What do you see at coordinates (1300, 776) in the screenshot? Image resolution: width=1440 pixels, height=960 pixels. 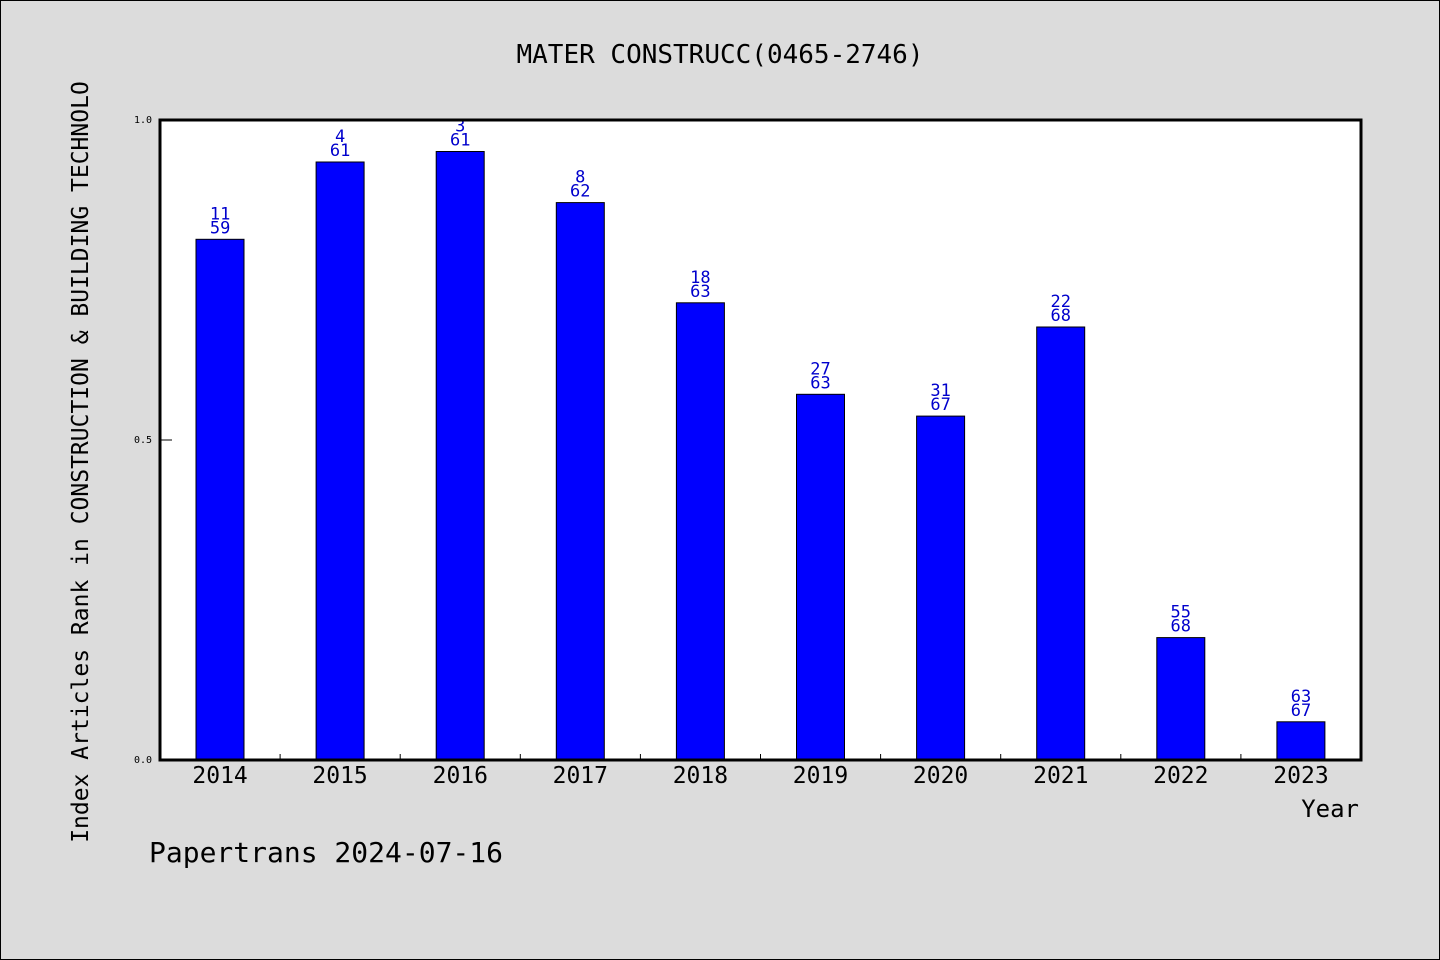 I see `x-tick-label: 2023` at bounding box center [1300, 776].